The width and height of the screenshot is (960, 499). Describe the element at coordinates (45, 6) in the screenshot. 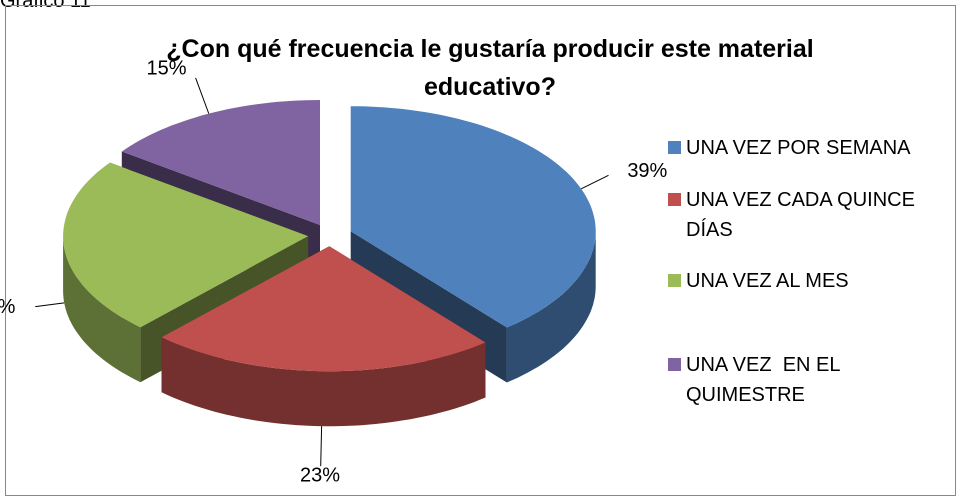

I see `caption: Gráfico 11` at that location.